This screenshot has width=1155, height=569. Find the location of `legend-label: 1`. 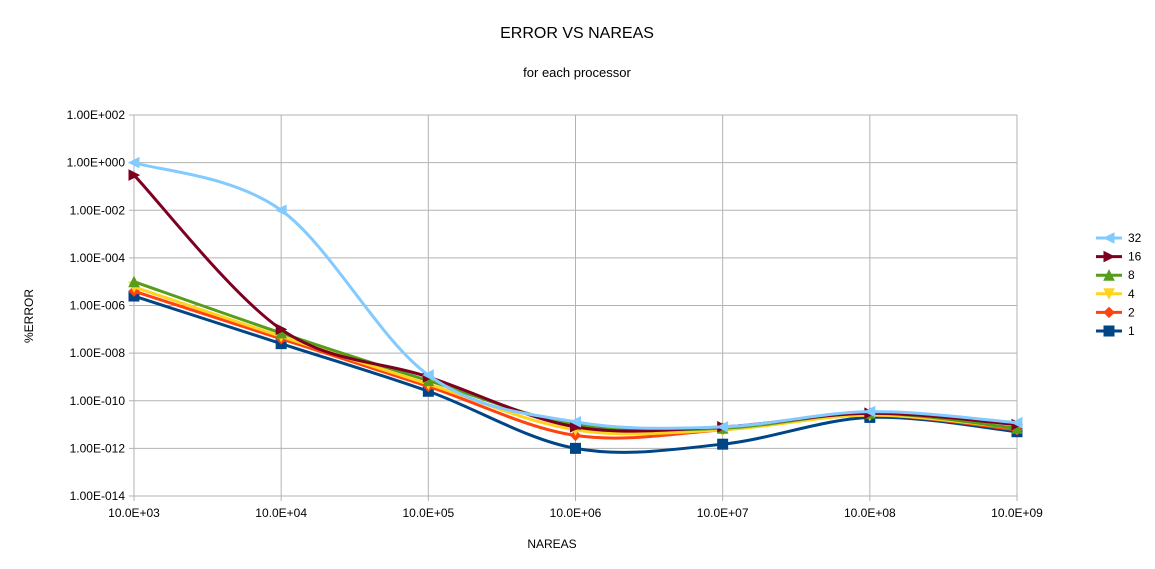

legend-label: 1 is located at coordinates (1131, 331).